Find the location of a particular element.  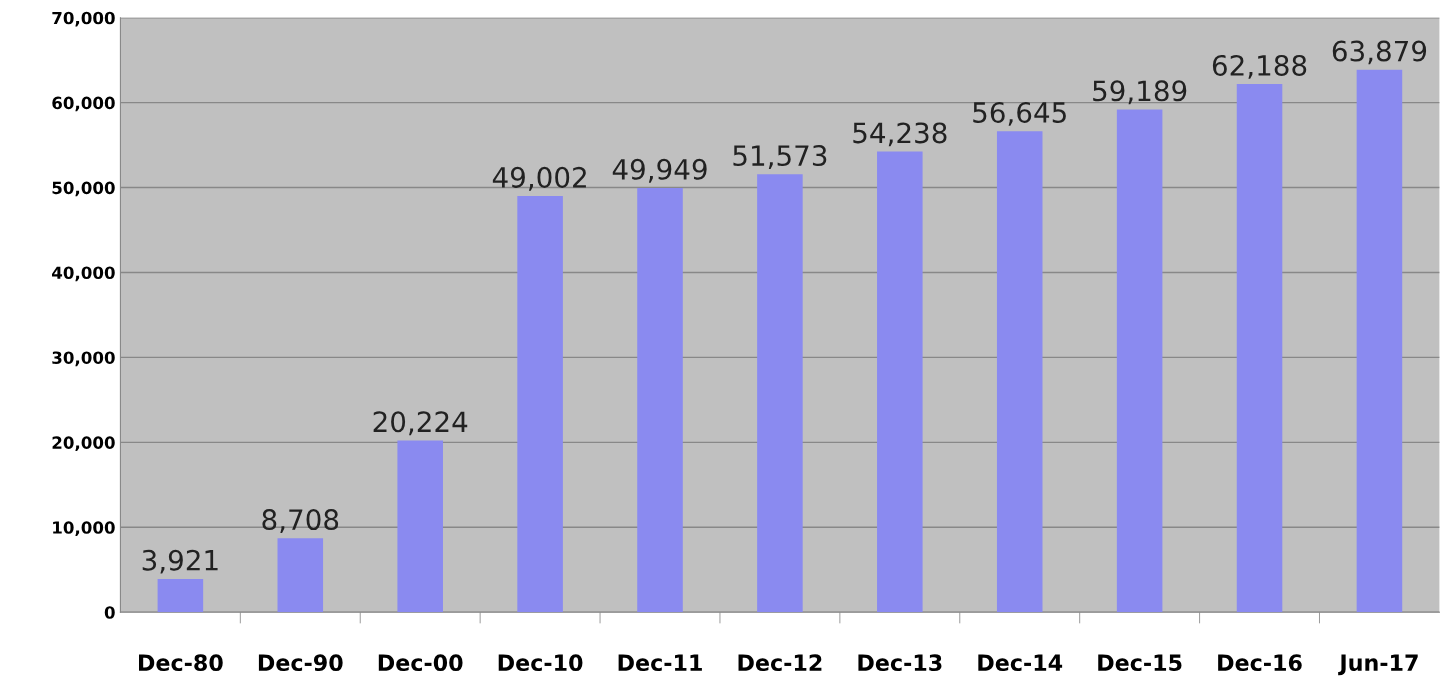

data-label: 56,645 is located at coordinates (1019, 113).